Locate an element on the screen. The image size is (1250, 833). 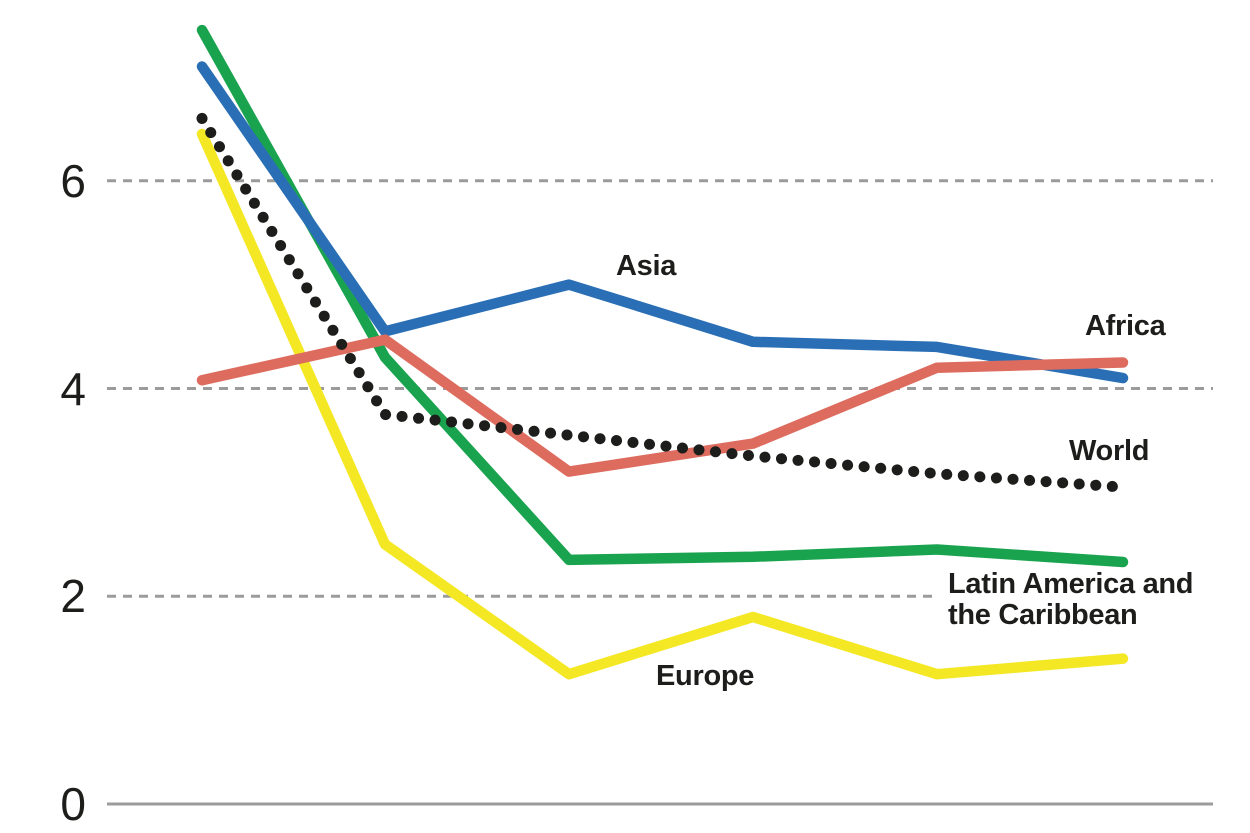
series-label-world: World is located at coordinates (1109, 451).